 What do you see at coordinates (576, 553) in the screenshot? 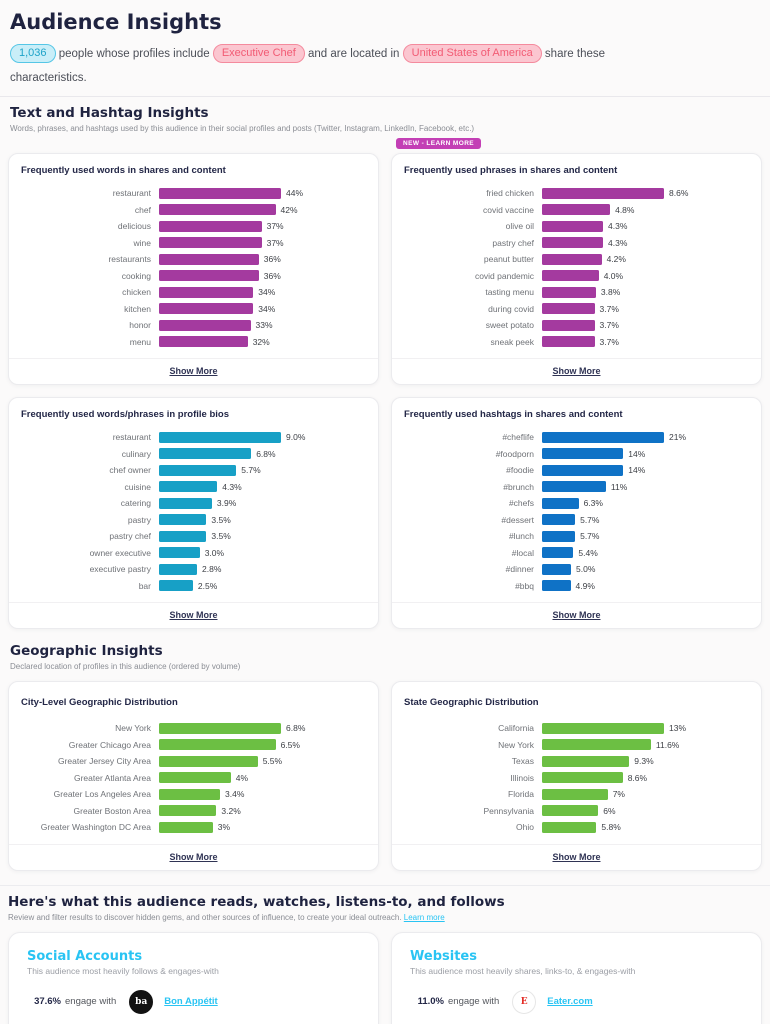
I see `chart-row: #local 5.4%` at bounding box center [576, 553].